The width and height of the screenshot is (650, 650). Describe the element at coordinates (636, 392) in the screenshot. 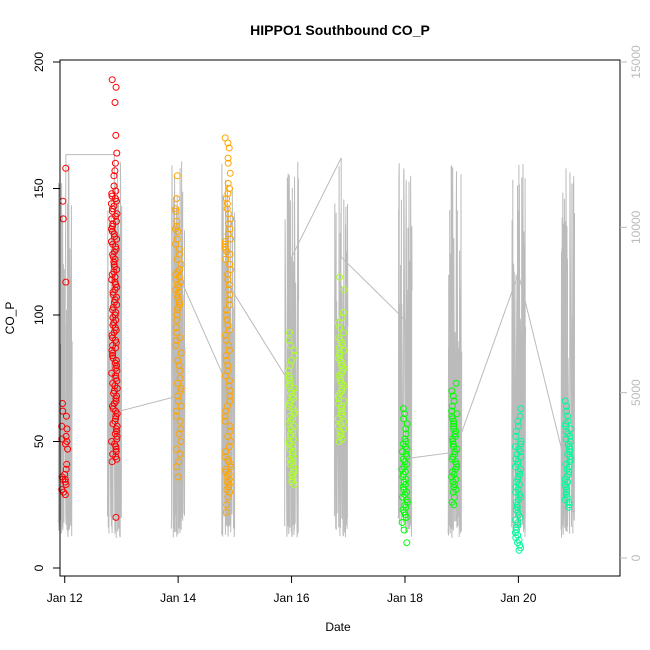

I see `y-right-tick-label: 5000` at that location.